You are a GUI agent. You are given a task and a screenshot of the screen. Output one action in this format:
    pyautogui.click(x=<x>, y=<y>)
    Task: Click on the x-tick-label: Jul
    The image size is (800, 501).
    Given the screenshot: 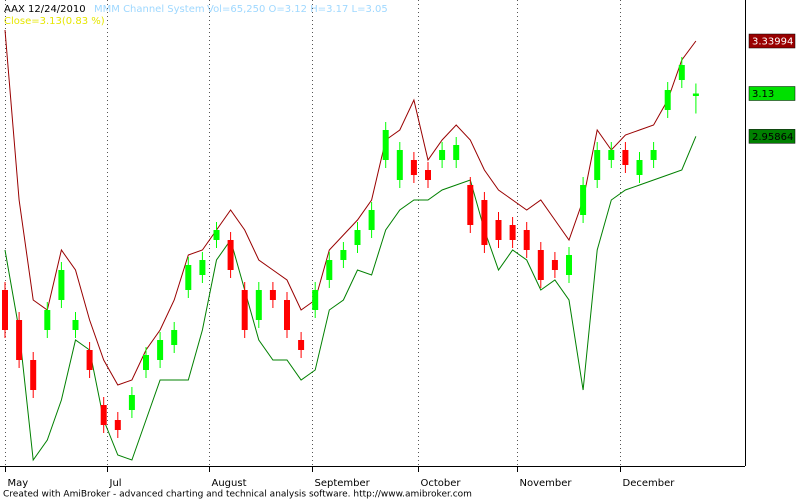 What is the action you would take?
    pyautogui.click(x=115, y=483)
    